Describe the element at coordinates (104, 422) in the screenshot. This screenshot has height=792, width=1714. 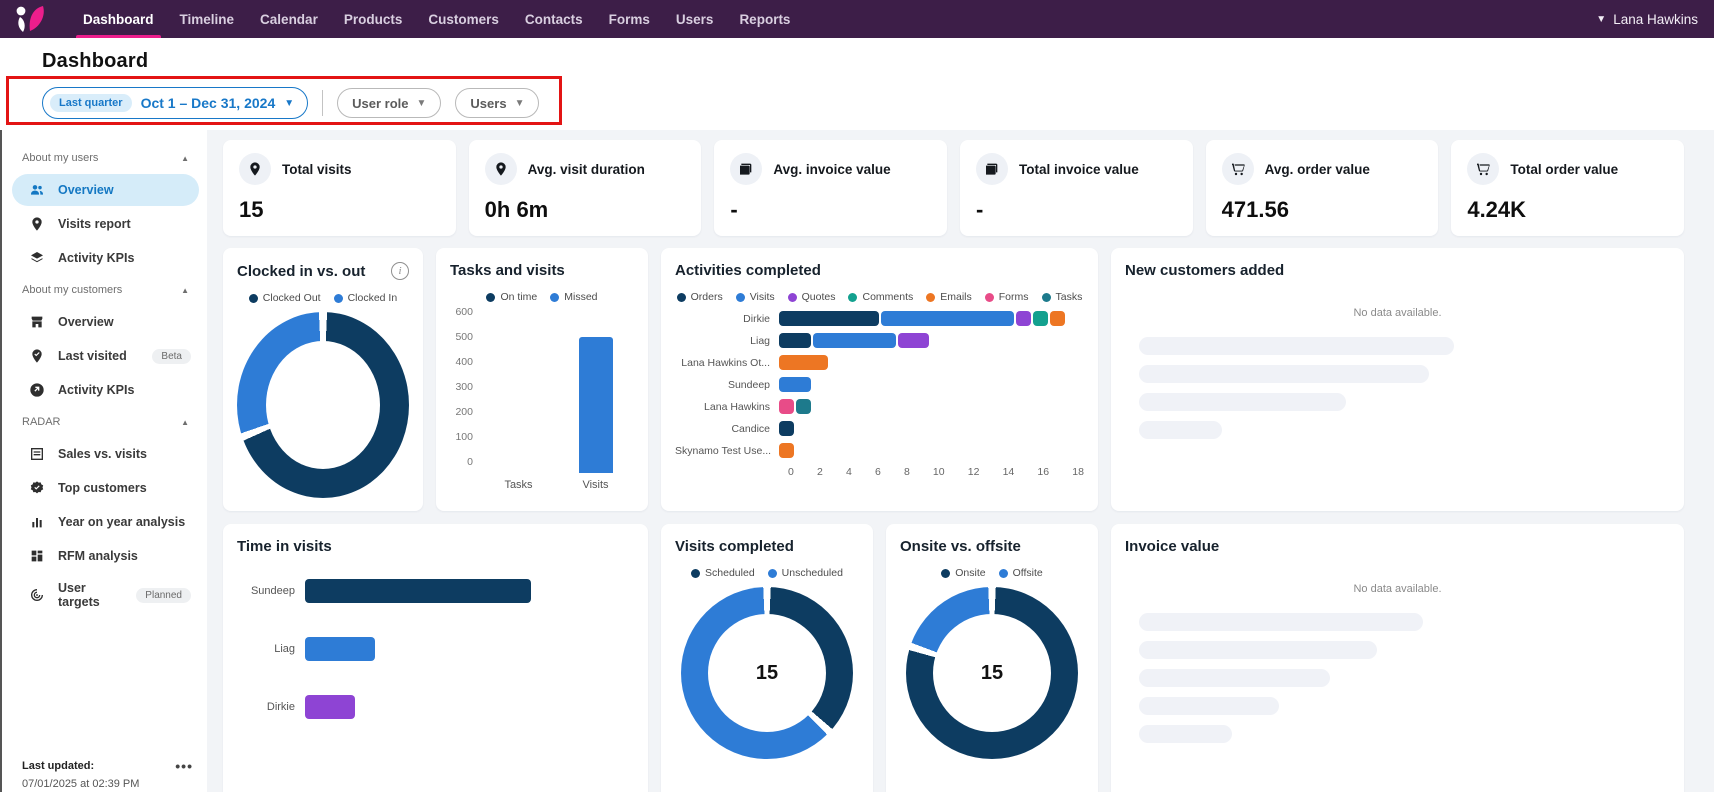
I see `sidebar-section-radar: RADAR ▲` at that location.